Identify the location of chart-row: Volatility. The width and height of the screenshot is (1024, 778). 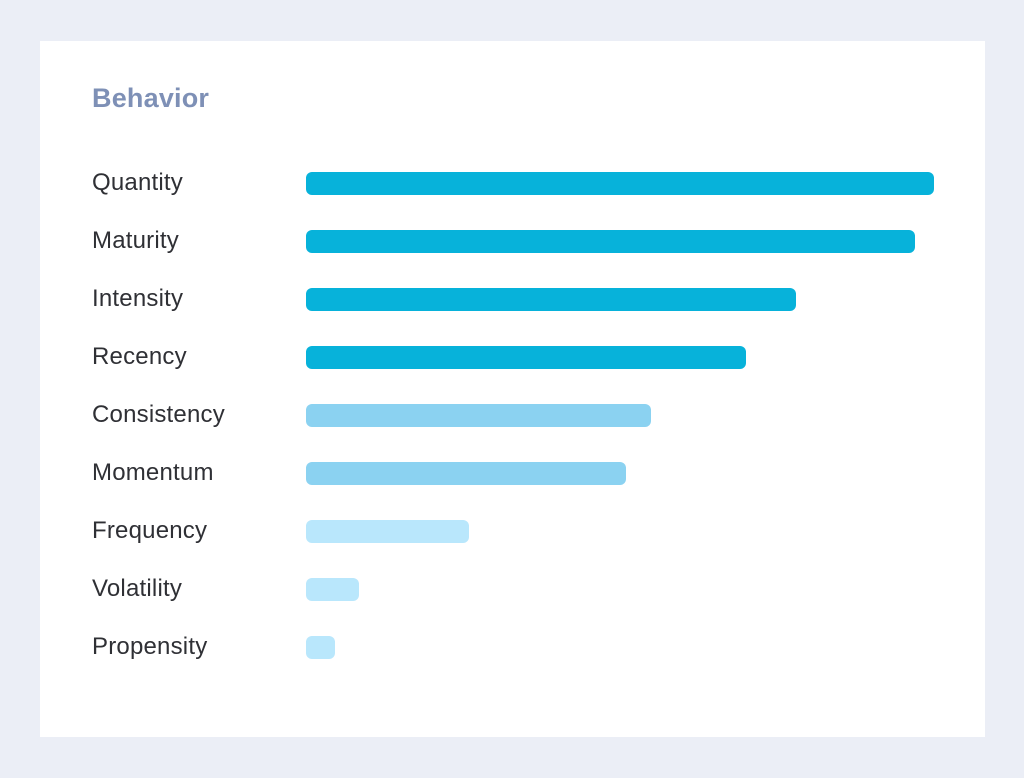
(512, 589).